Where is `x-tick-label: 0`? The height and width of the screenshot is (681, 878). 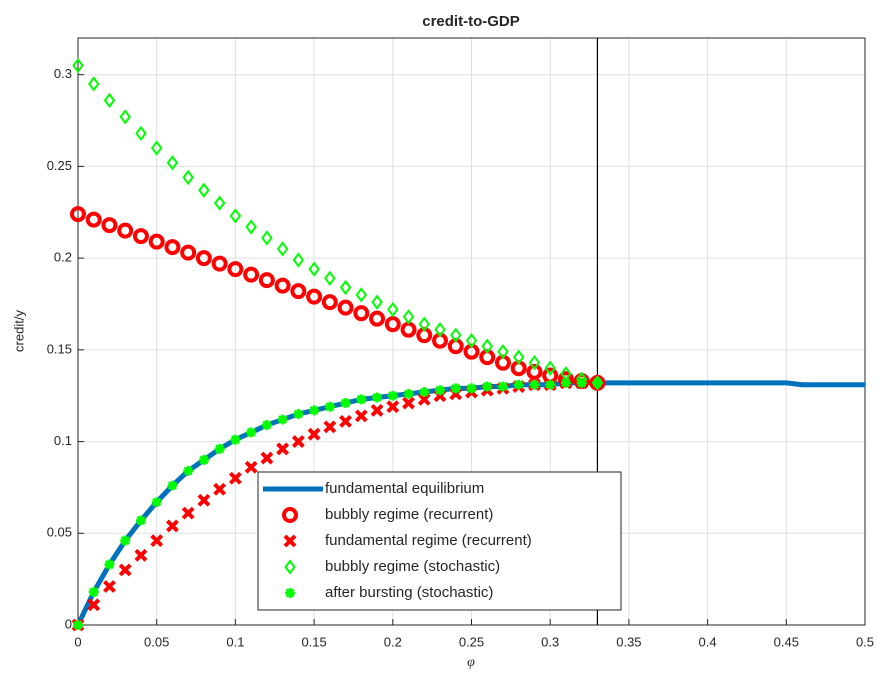
x-tick-label: 0 is located at coordinates (77, 641).